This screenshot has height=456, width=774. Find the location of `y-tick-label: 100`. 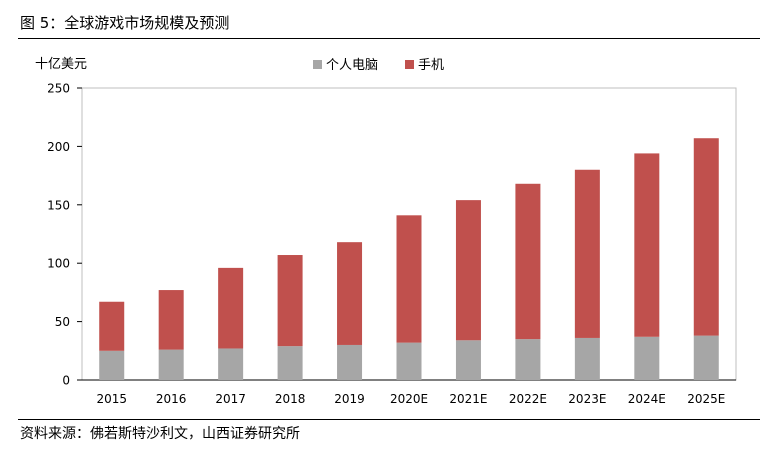

y-tick-label: 100 is located at coordinates (58, 264).